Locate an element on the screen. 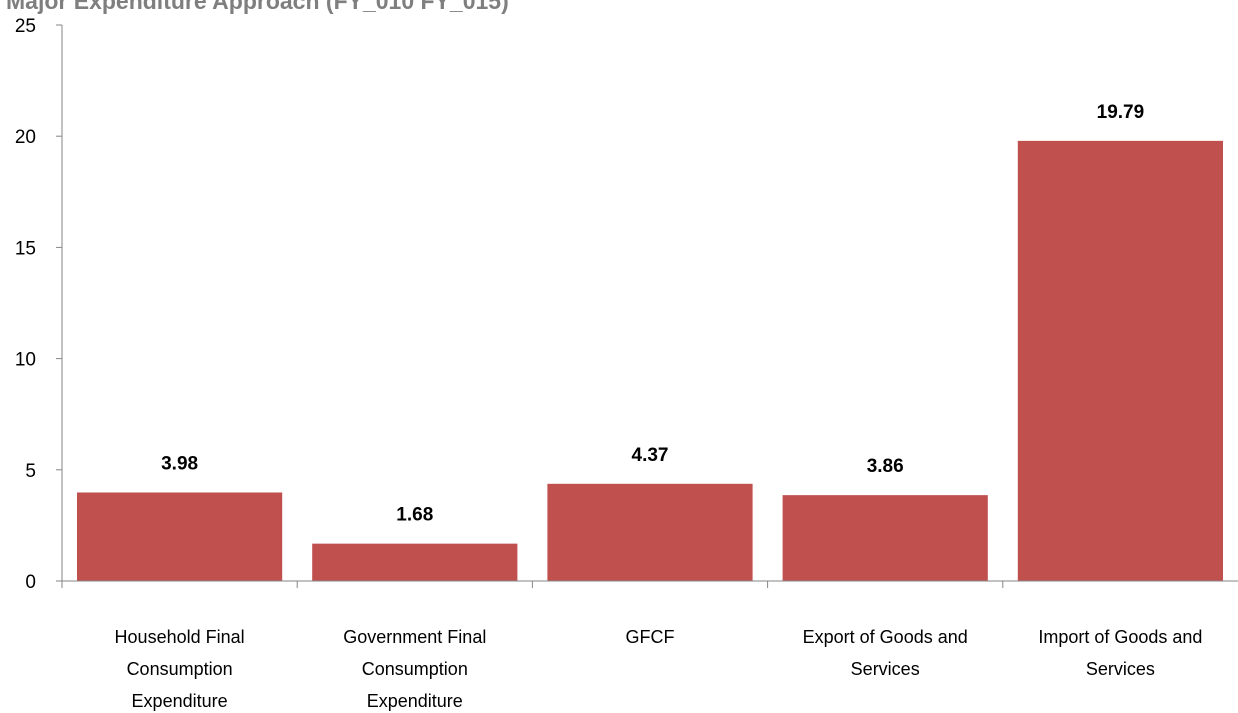 The height and width of the screenshot is (713, 1238). category-label: Government Final Consumption Expenditure is located at coordinates (414, 669).